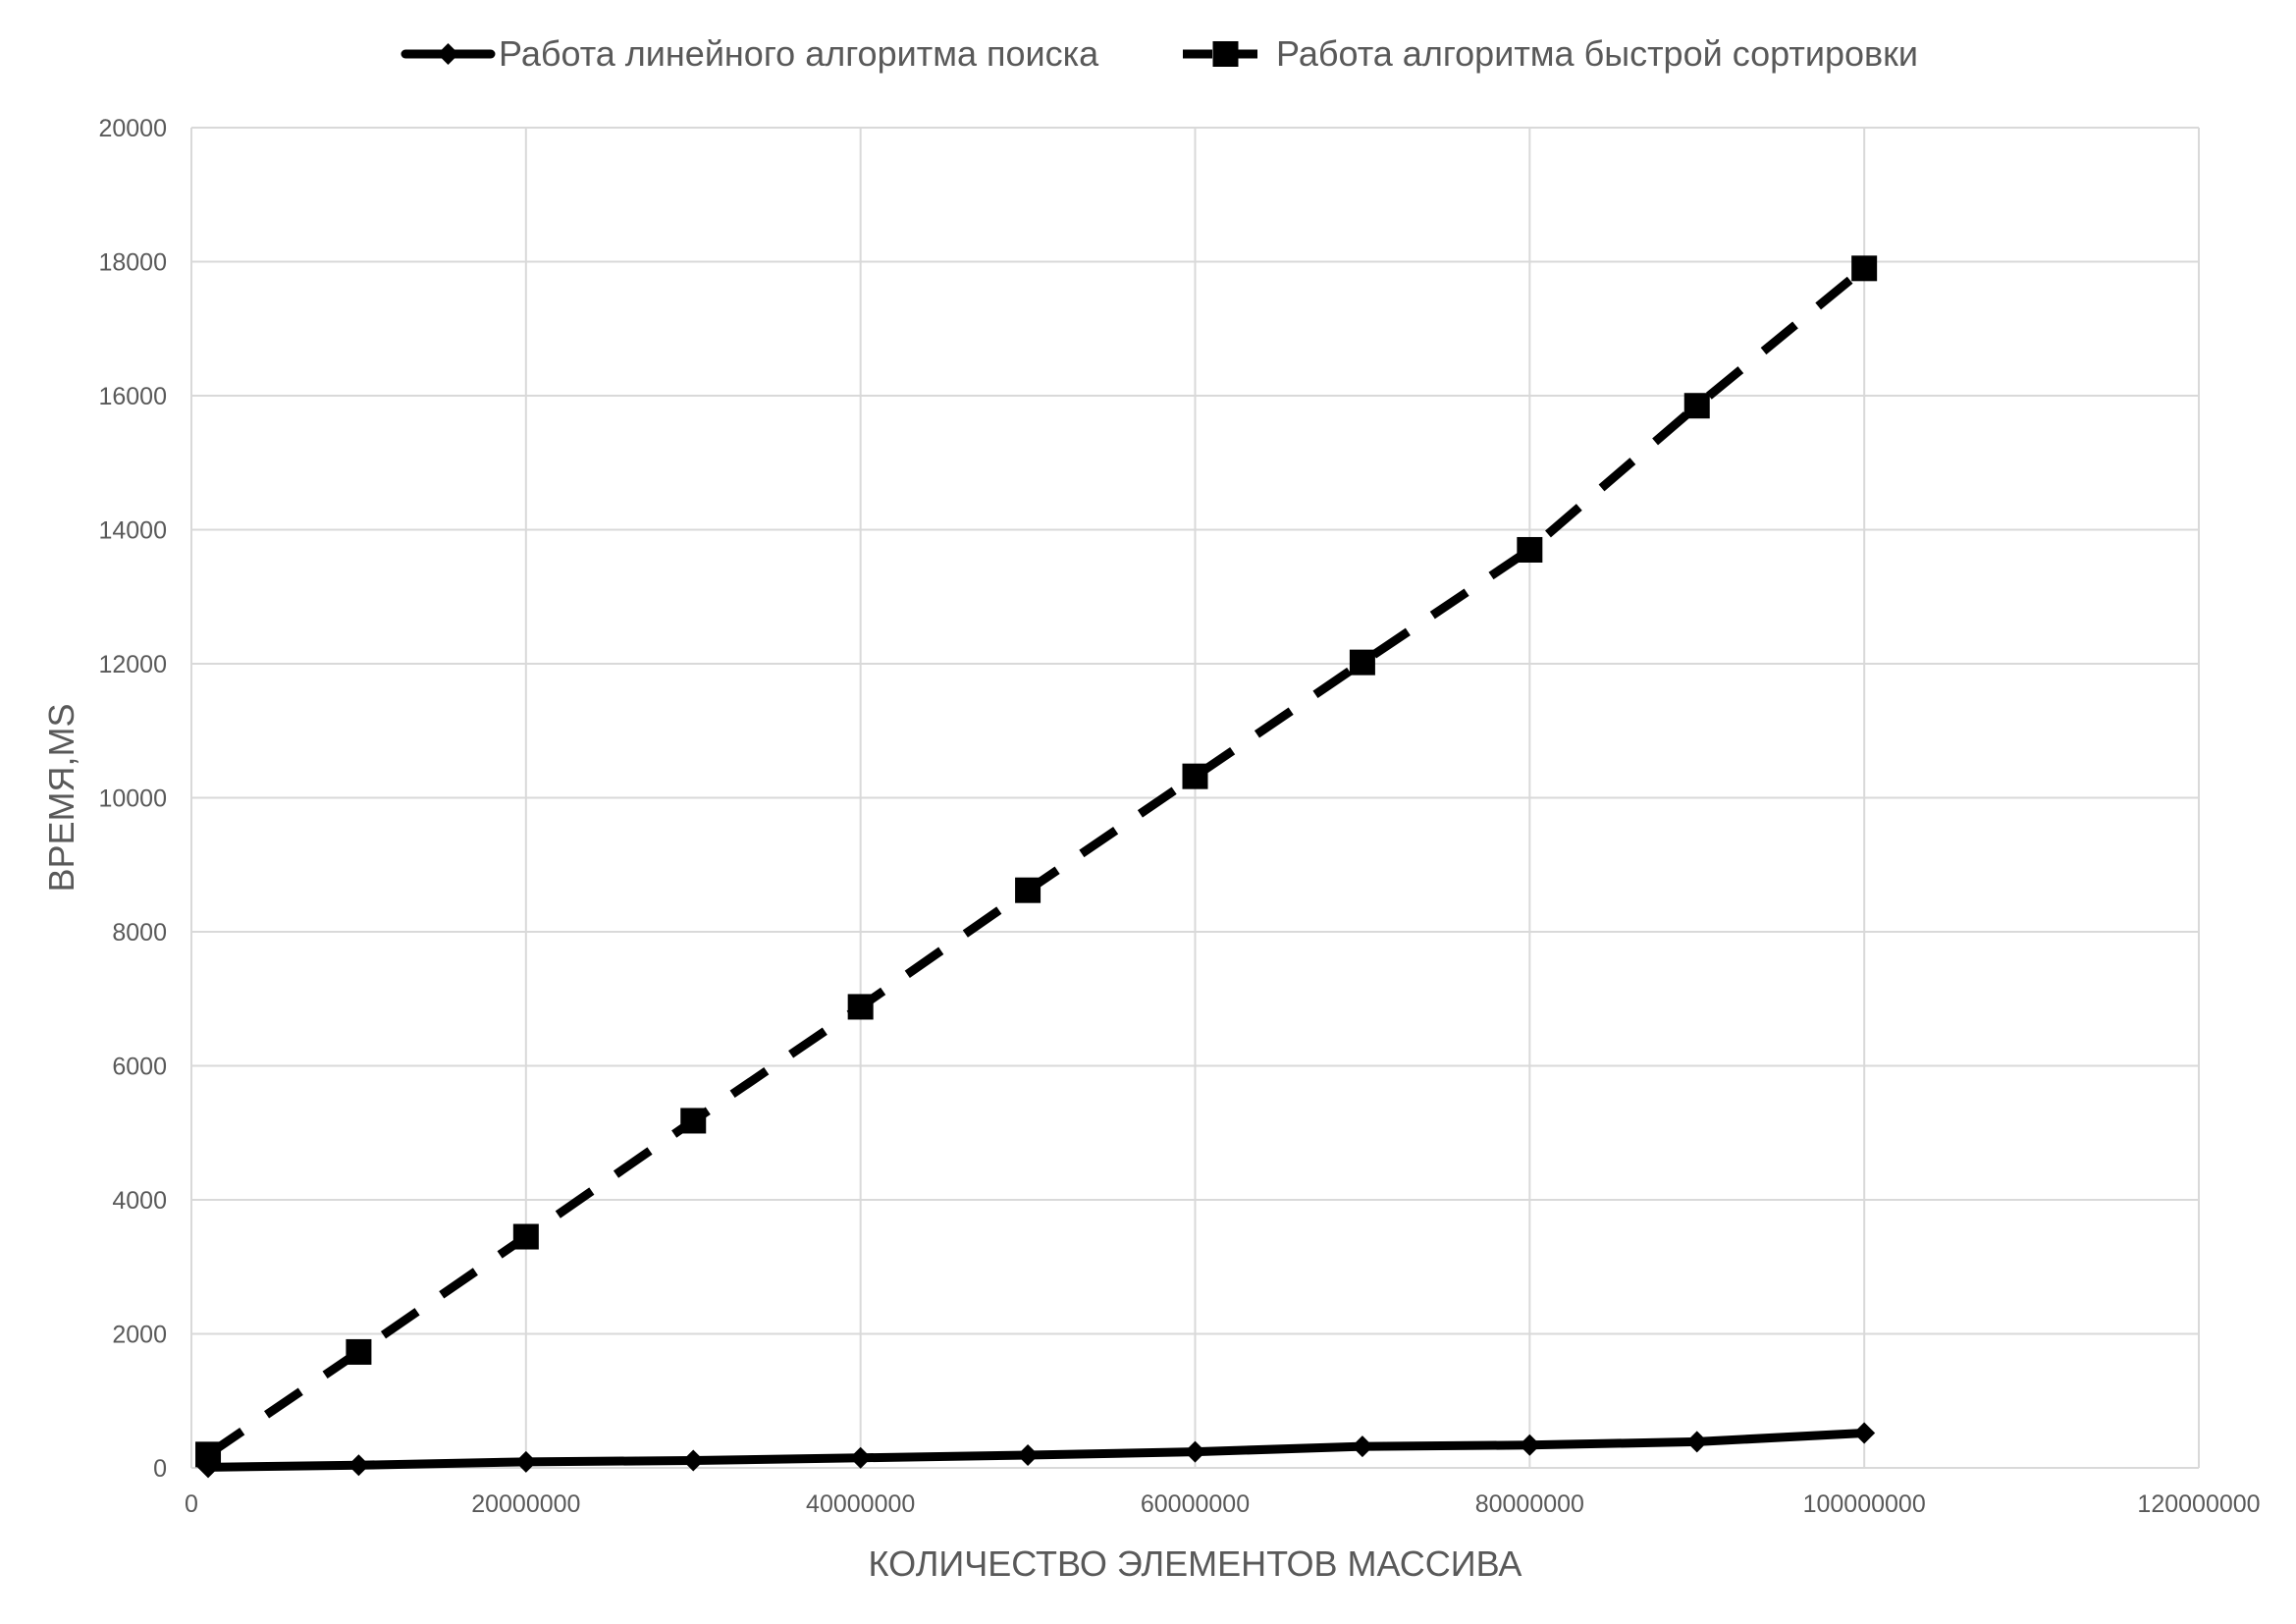  What do you see at coordinates (61, 797) in the screenshot?
I see `y-axis-title: ВРЕМЯ,MS` at bounding box center [61, 797].